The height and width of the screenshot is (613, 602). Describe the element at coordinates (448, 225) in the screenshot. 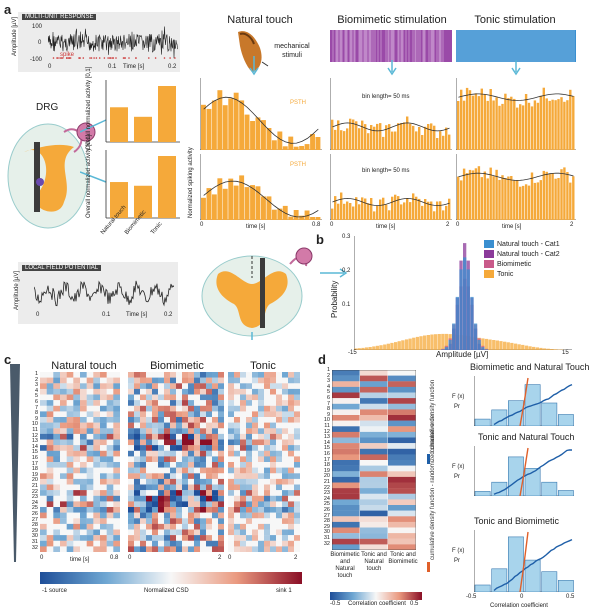

I see `bio-xtick-1: 2` at that location.